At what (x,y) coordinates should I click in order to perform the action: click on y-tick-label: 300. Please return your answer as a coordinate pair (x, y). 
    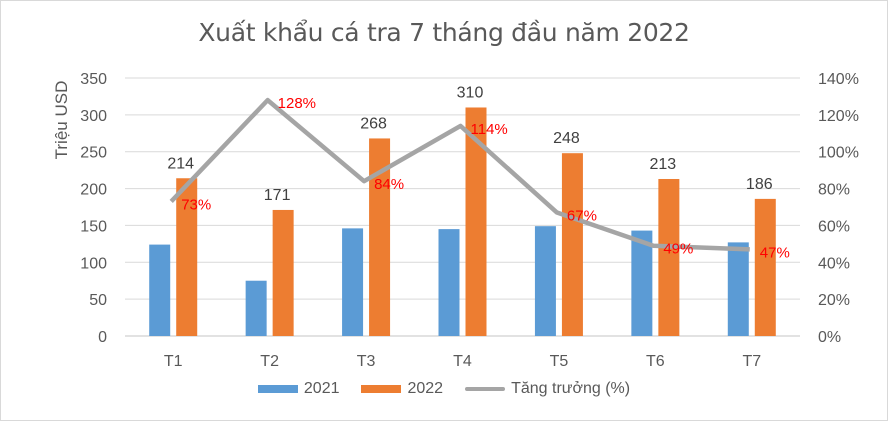
    Looking at the image, I should click on (93, 116).